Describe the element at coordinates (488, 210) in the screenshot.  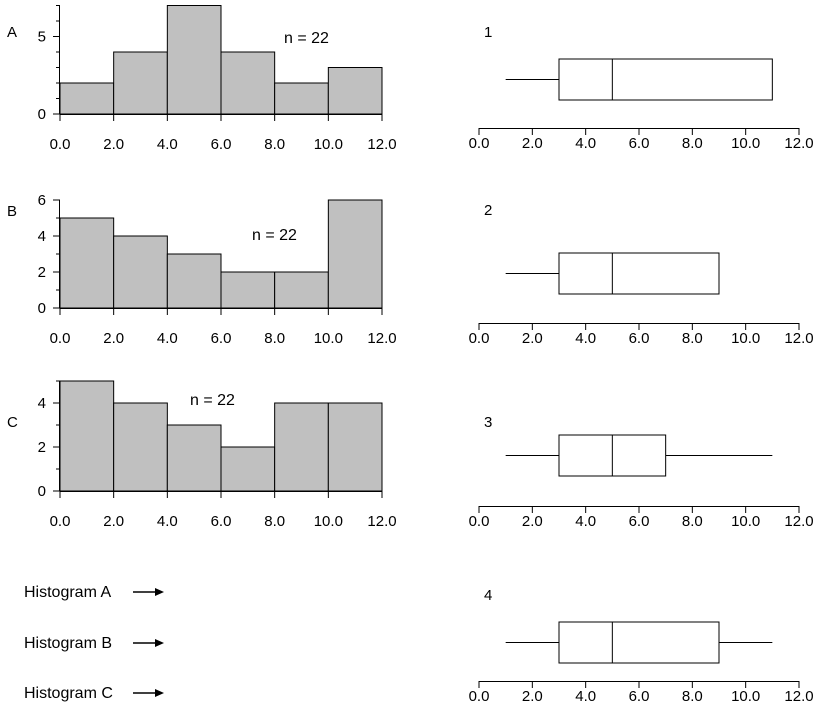
I see `panel-label: 2` at that location.